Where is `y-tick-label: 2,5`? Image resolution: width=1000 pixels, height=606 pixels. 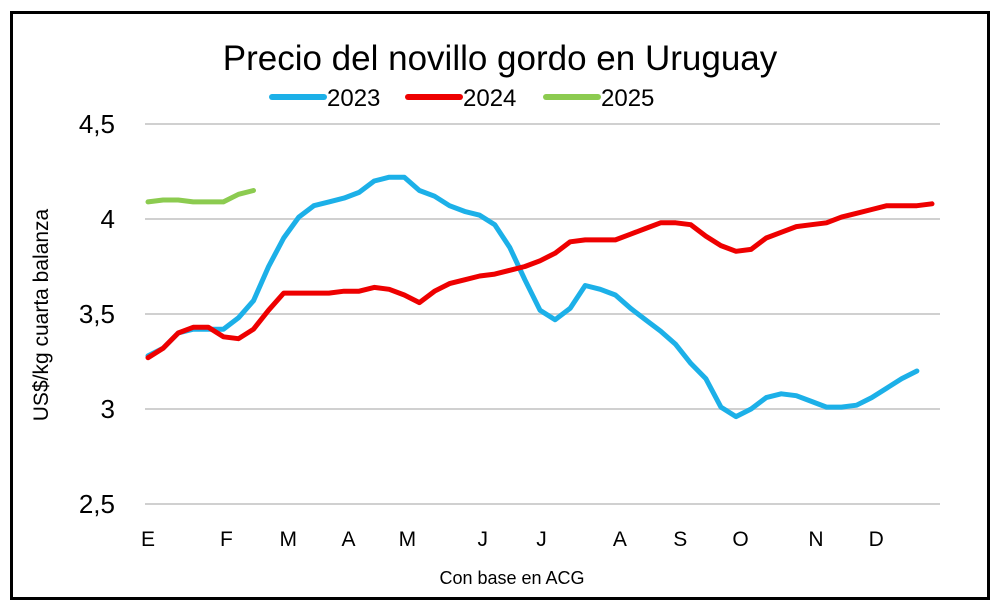
y-tick-label: 2,5 is located at coordinates (97, 504).